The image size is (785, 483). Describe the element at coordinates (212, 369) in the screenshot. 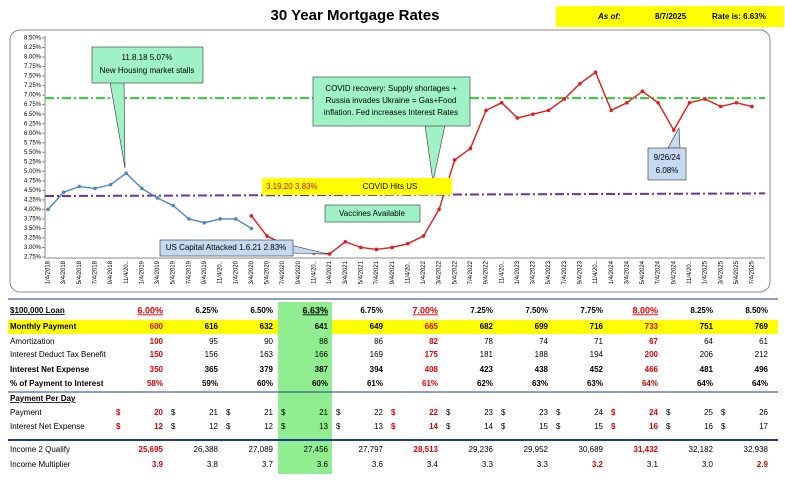

I see `table-cell: 365` at that location.